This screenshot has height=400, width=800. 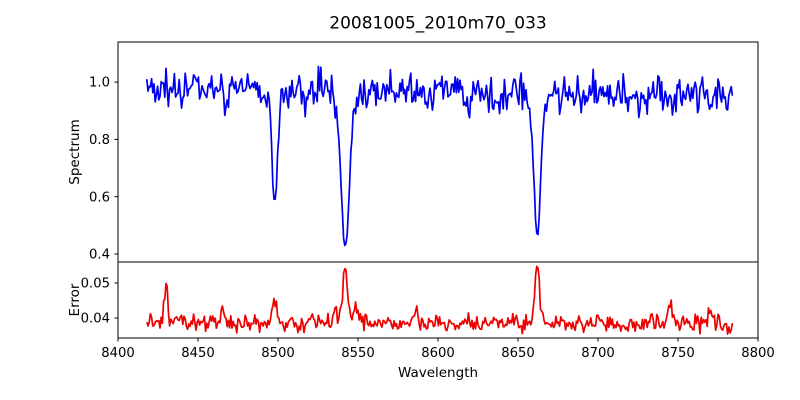 What do you see at coordinates (99, 83) in the screenshot?
I see `spectrum-y-tick-label: 1.0` at bounding box center [99, 83].